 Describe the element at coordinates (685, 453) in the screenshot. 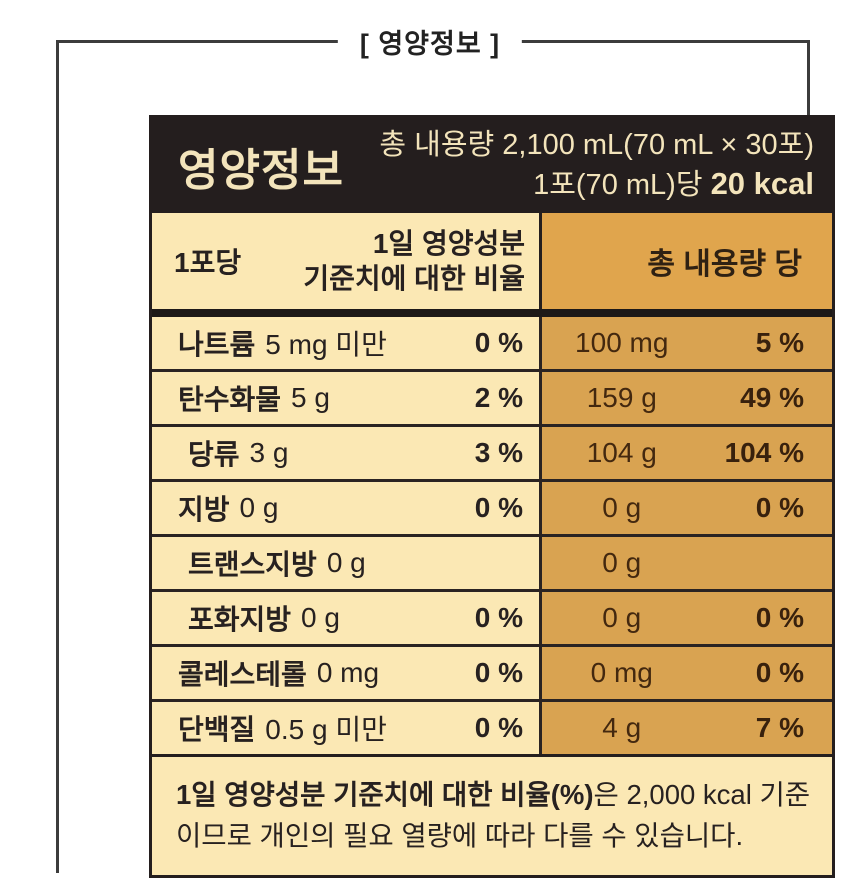

I see `row-right-cell: 104 g 104 %` at that location.